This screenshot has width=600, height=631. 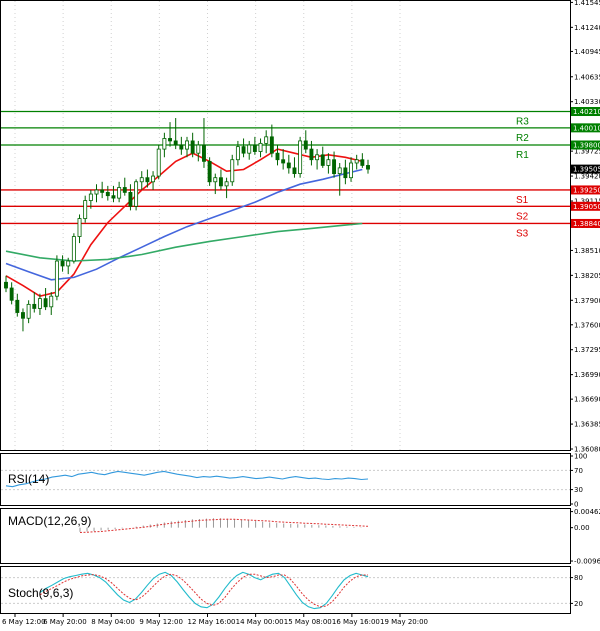 What do you see at coordinates (587, 425) in the screenshot?
I see `price-tick-label: 1.36385` at bounding box center [587, 425].